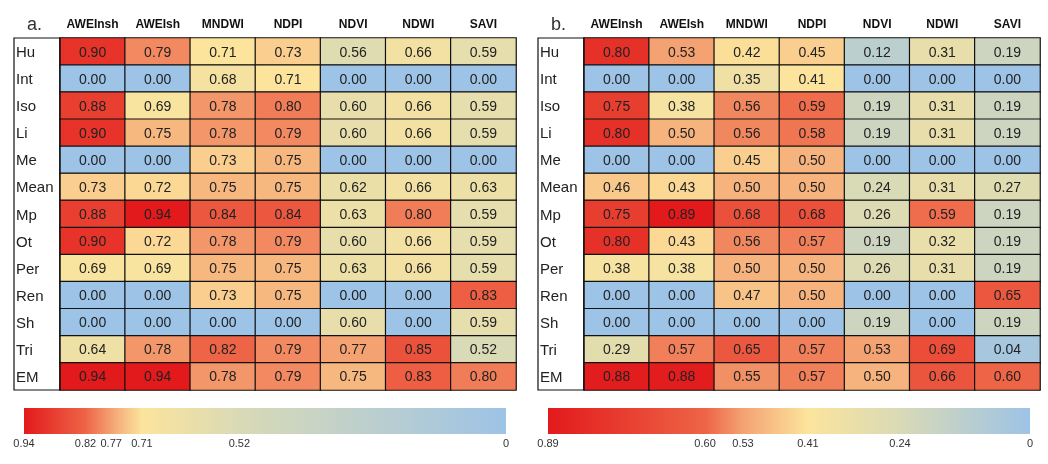 This screenshot has width=1048, height=464. Describe the element at coordinates (483, 186) in the screenshot. I see `data-label: 0.63` at that location.